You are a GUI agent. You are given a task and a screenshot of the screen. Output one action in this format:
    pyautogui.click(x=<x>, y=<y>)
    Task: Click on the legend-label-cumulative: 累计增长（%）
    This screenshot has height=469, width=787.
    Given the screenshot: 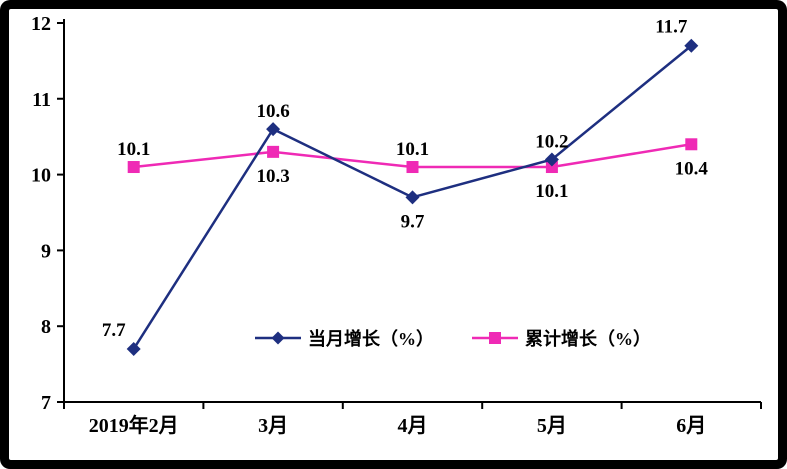 What is the action you would take?
    pyautogui.click(x=588, y=339)
    